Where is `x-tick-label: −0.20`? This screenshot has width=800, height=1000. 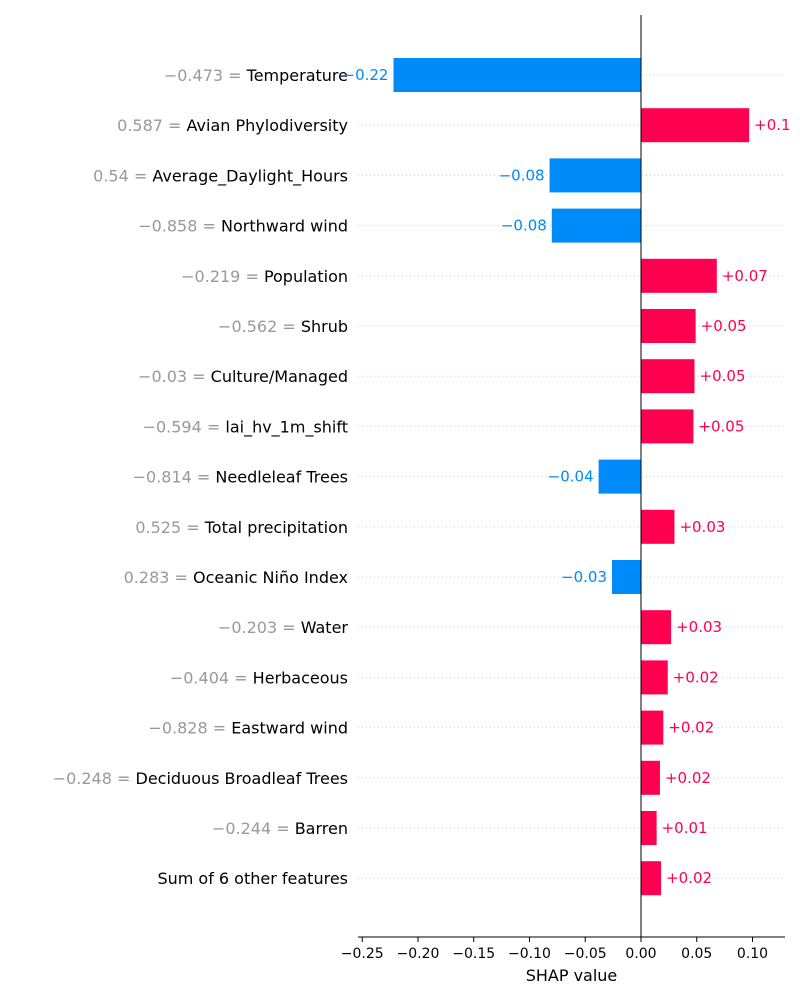 x-tick-label: −0.20 is located at coordinates (418, 954).